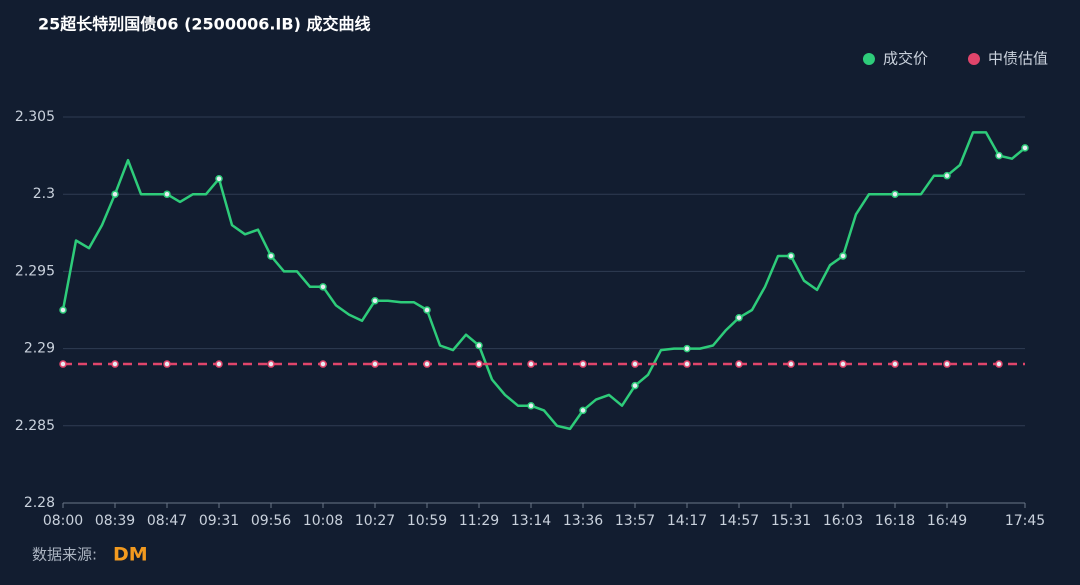  What do you see at coordinates (947, 521) in the screenshot?
I see `x-tick-label: 16:49` at bounding box center [947, 521].